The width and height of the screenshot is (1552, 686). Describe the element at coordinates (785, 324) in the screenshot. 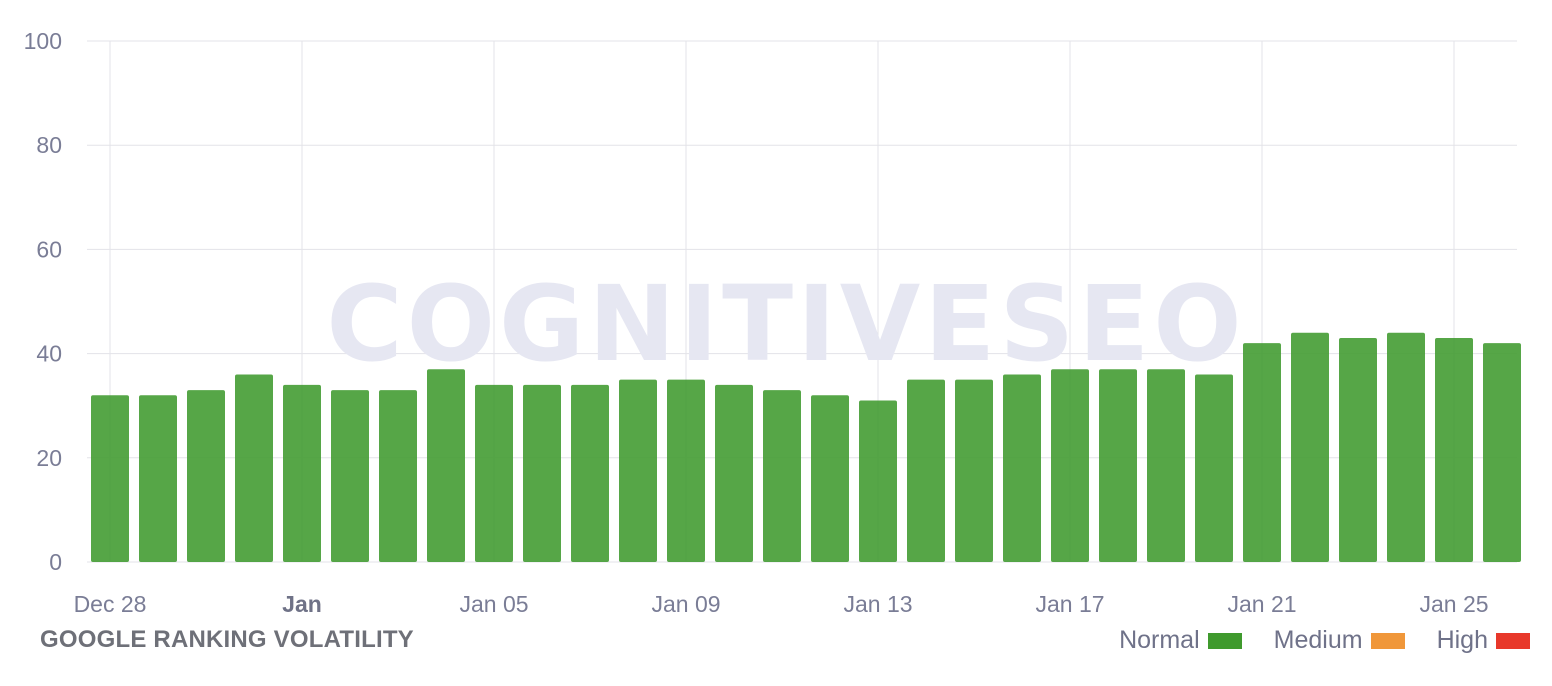

I see `watermark-text: COGNITIVESEO` at that location.